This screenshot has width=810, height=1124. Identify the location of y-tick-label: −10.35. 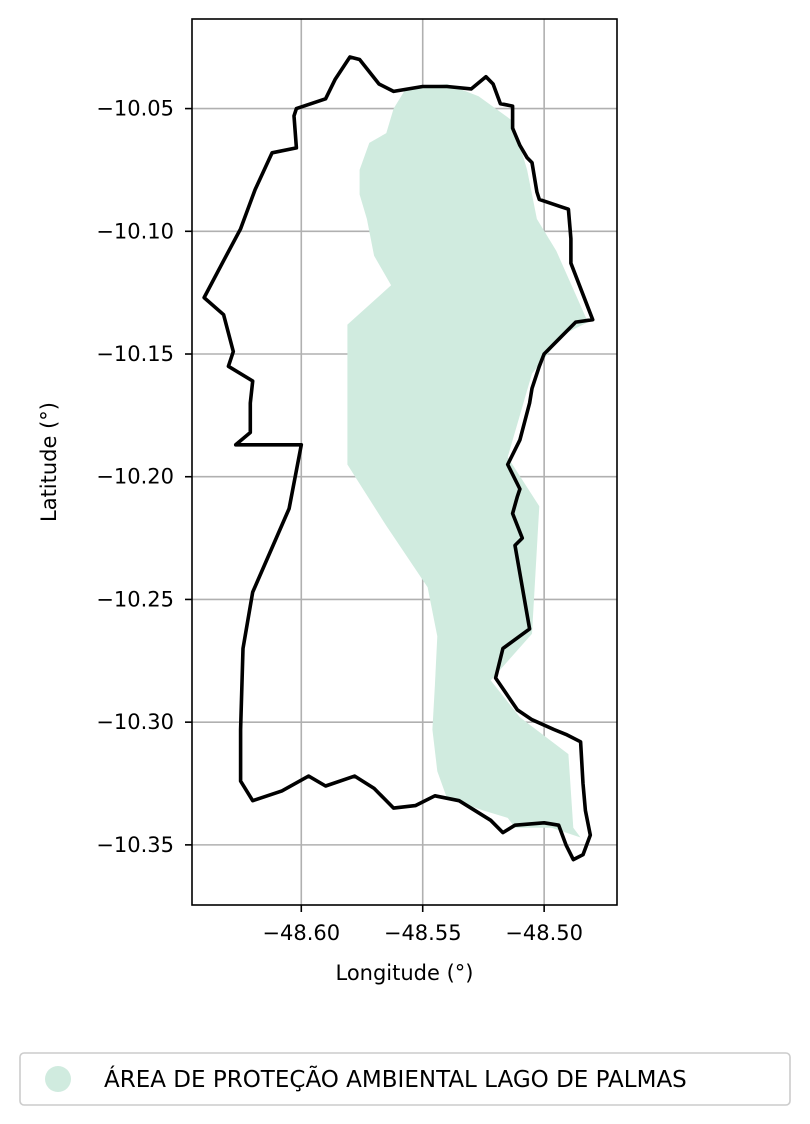
(135, 845).